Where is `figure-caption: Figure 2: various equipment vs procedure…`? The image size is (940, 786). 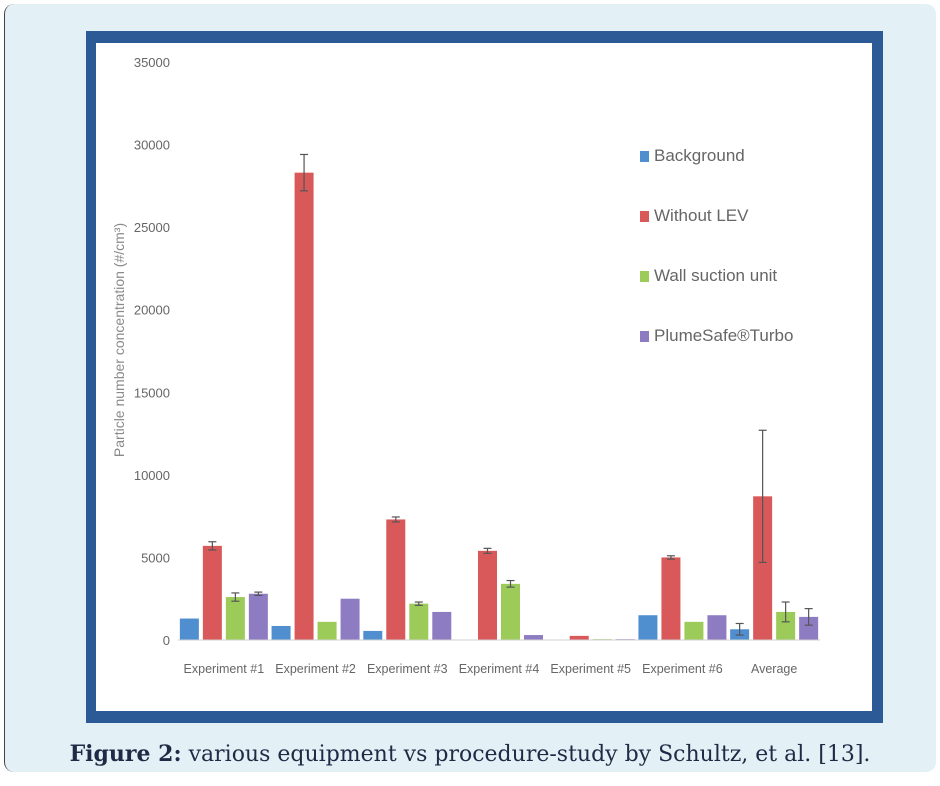 figure-caption: Figure 2: various equipment vs procedure… is located at coordinates (470, 754).